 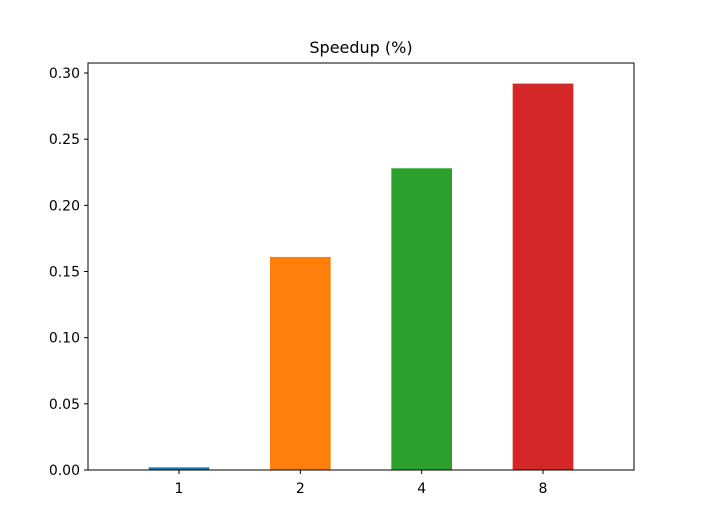 I want to click on x-tick-label: 4, so click(x=421, y=489).